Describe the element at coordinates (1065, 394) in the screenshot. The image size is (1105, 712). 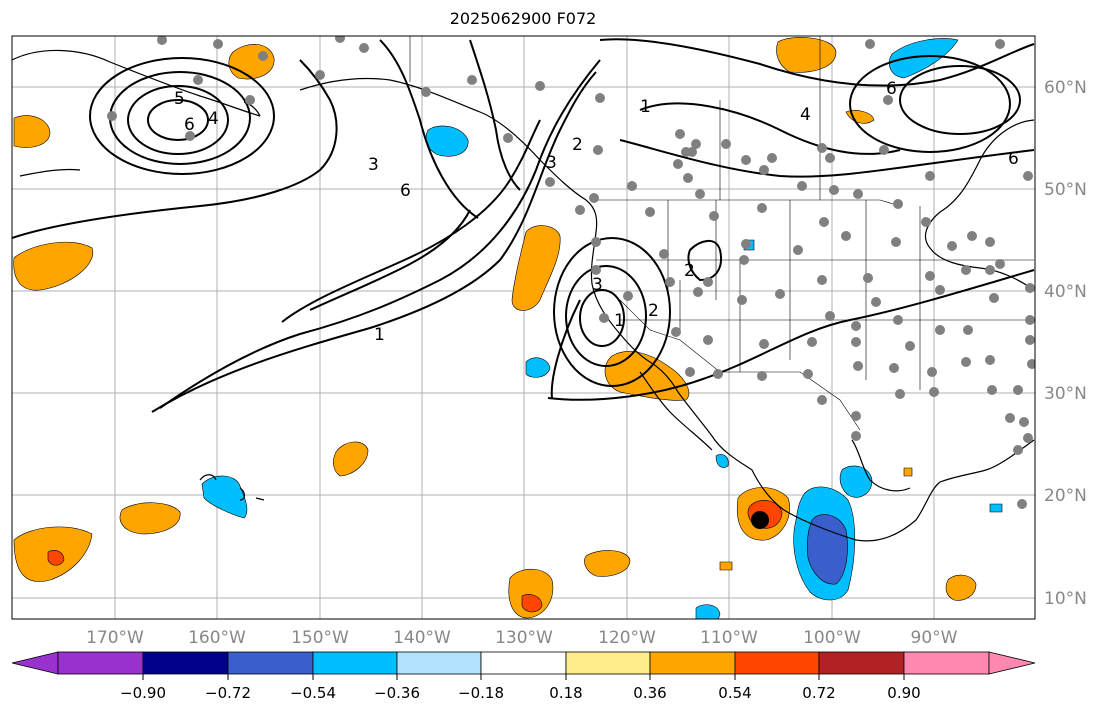
I see `lat-label: 30°N` at that location.